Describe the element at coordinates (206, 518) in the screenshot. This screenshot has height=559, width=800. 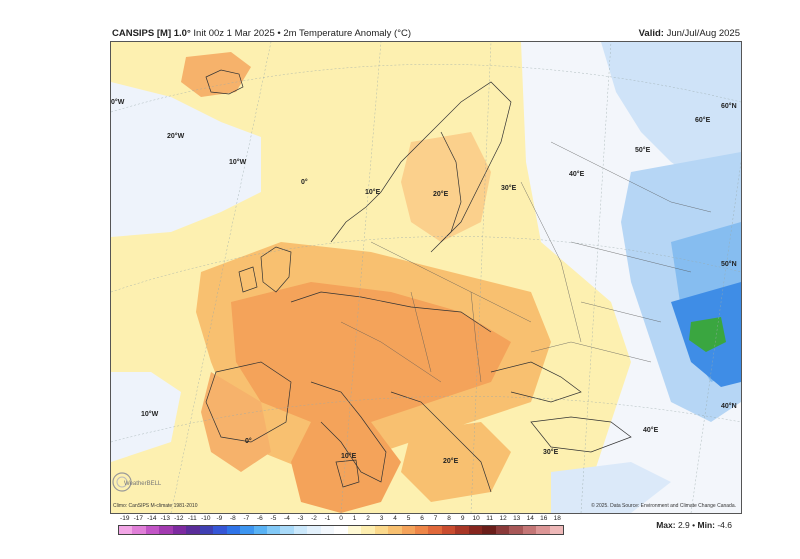
I see `colorbar-tick-label: -10` at that location.